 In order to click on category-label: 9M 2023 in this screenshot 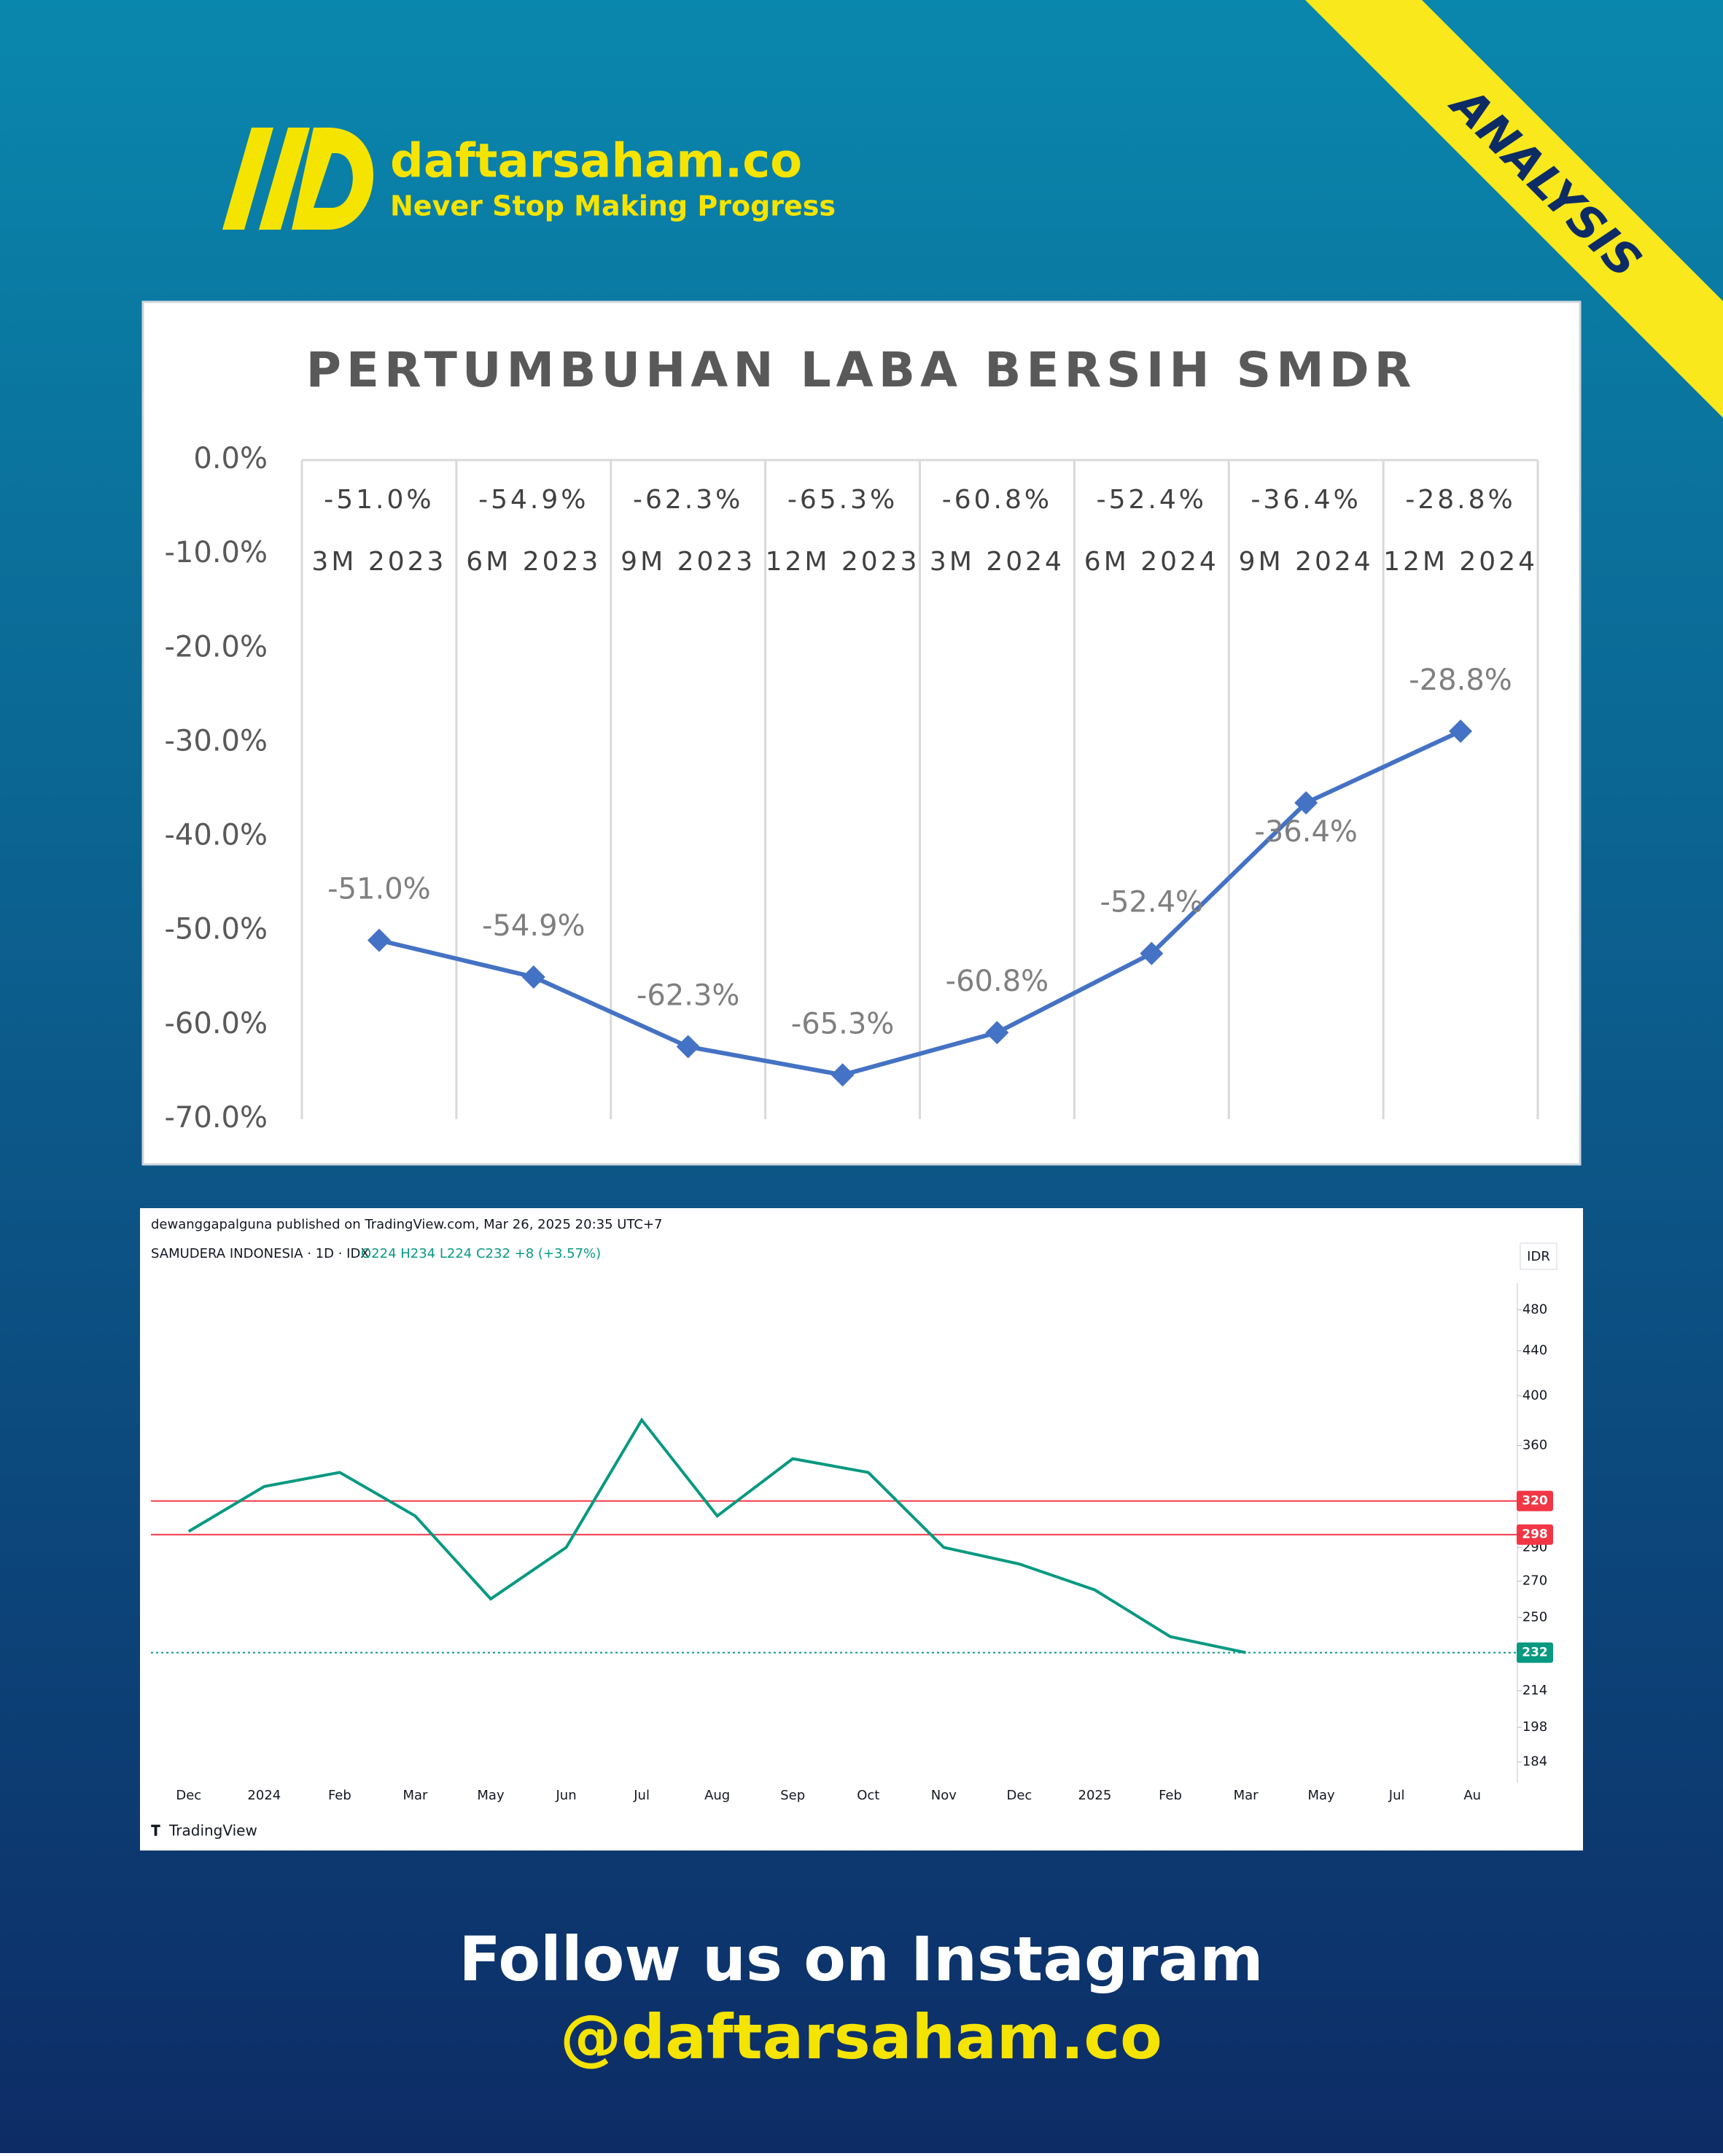, I will do `click(688, 562)`.